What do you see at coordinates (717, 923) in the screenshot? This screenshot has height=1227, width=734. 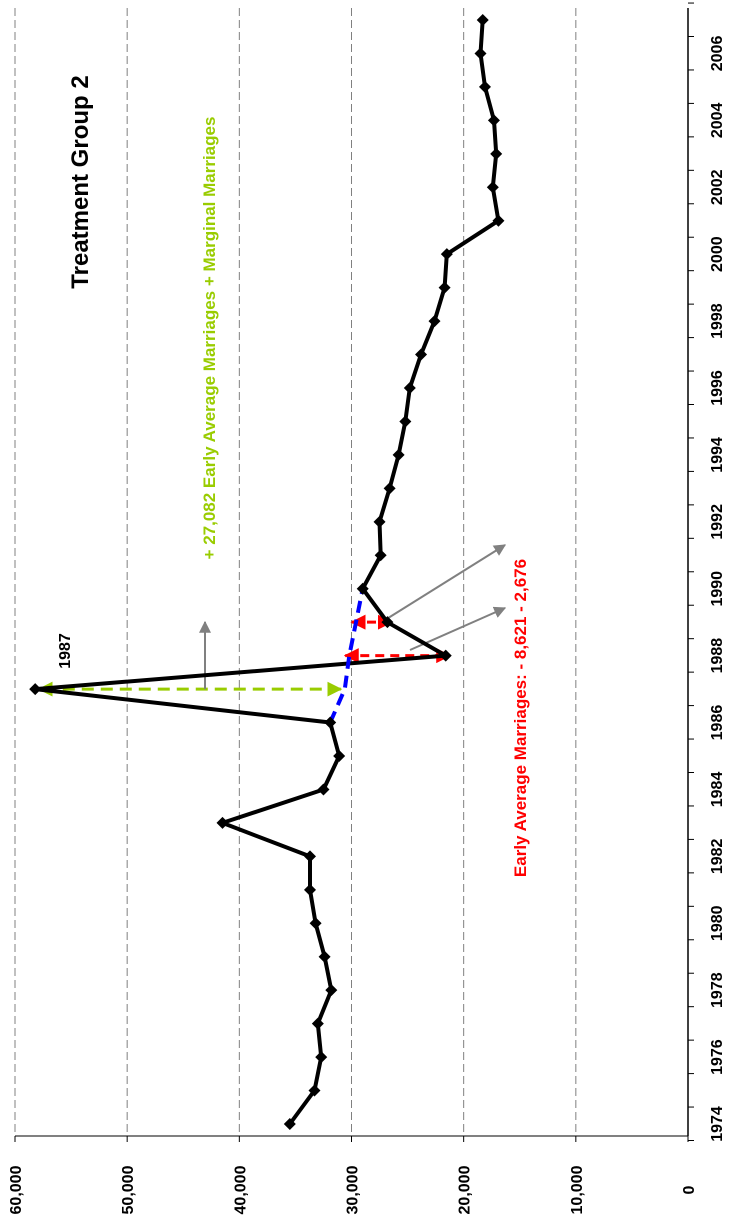 I see `year-tick-label: 1980` at bounding box center [717, 923].